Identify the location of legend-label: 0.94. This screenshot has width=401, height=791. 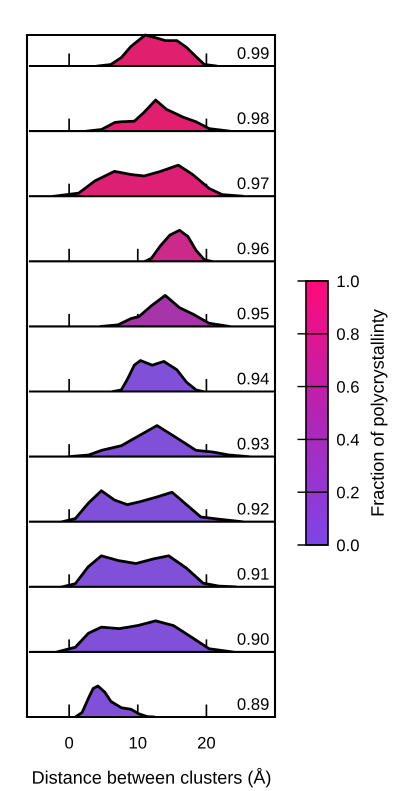
(253, 378).